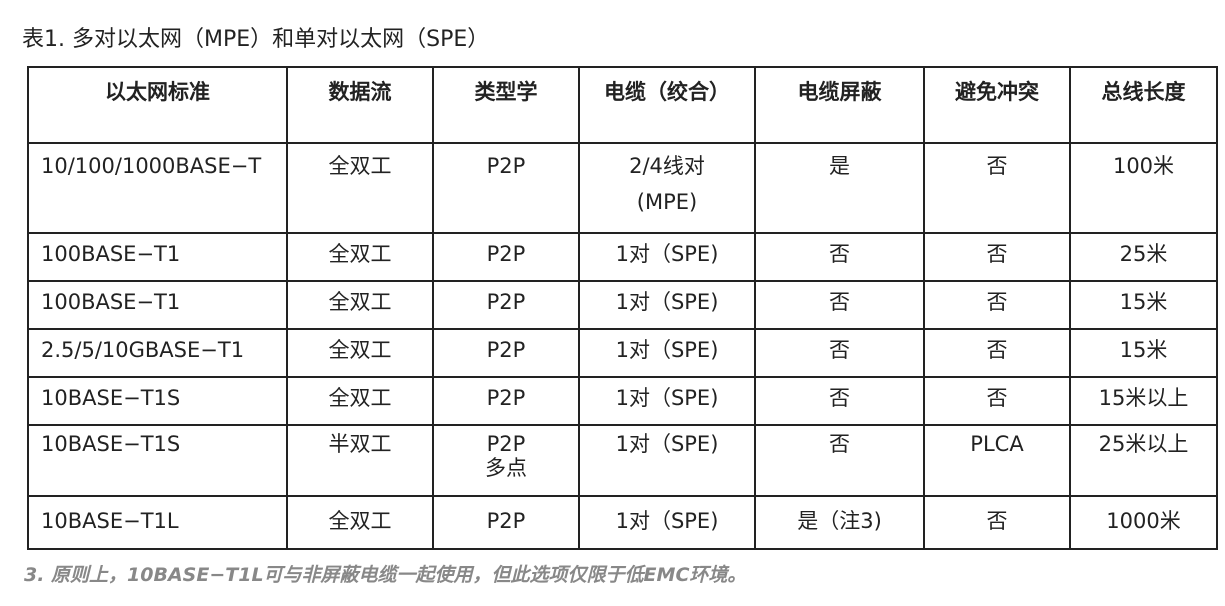 This screenshot has width=1225, height=606. I want to click on table-cell: 10BASE−T1L, so click(157, 522).